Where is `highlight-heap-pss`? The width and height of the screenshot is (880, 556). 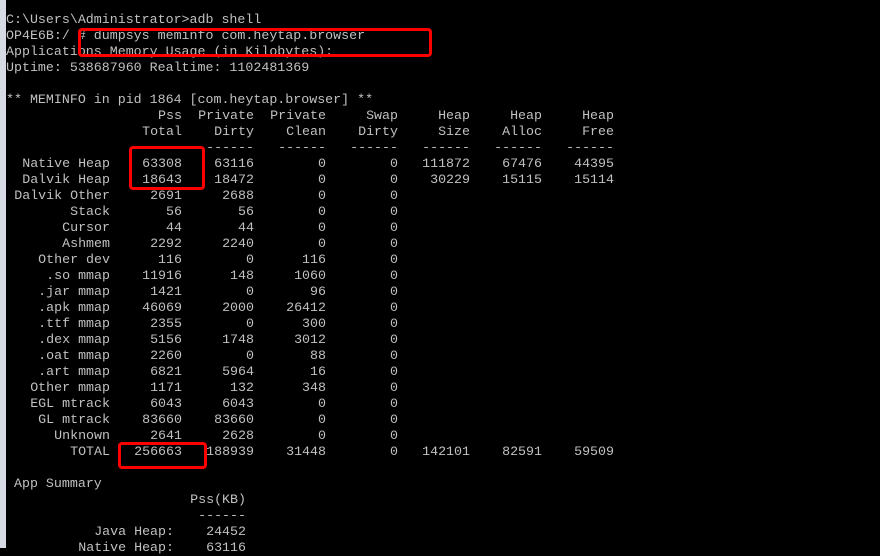
highlight-heap-pss is located at coordinates (167, 168).